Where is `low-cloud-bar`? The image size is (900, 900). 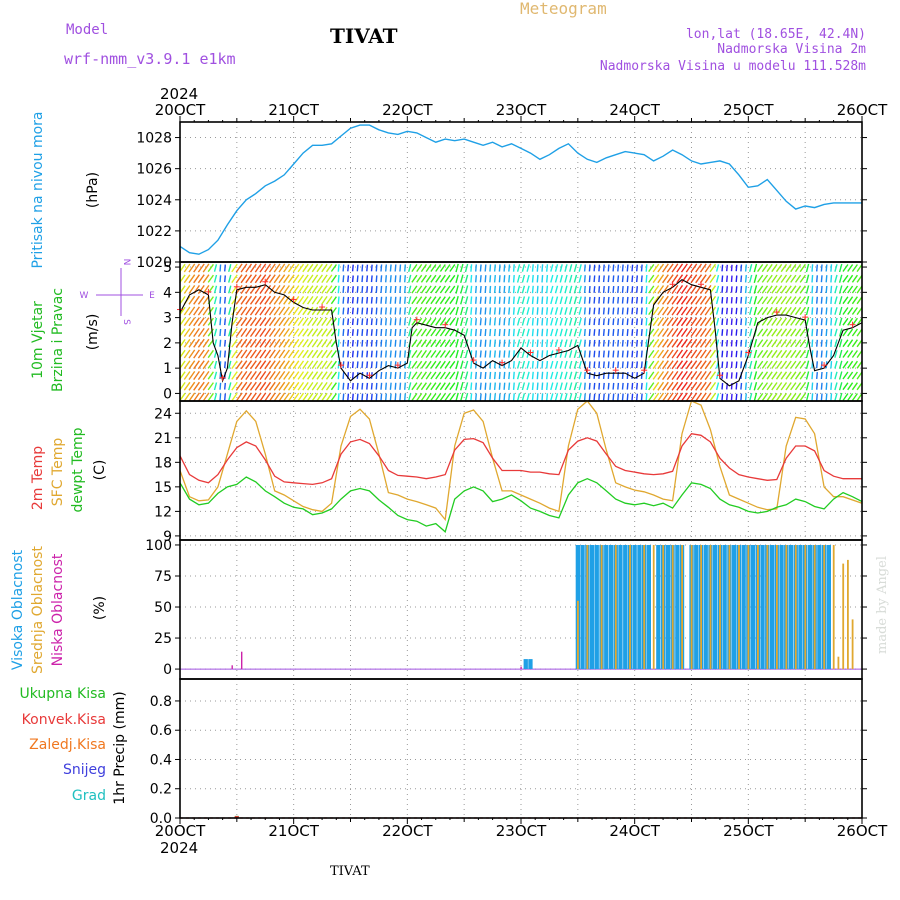
low-cloud-bar is located at coordinates (242, 660).